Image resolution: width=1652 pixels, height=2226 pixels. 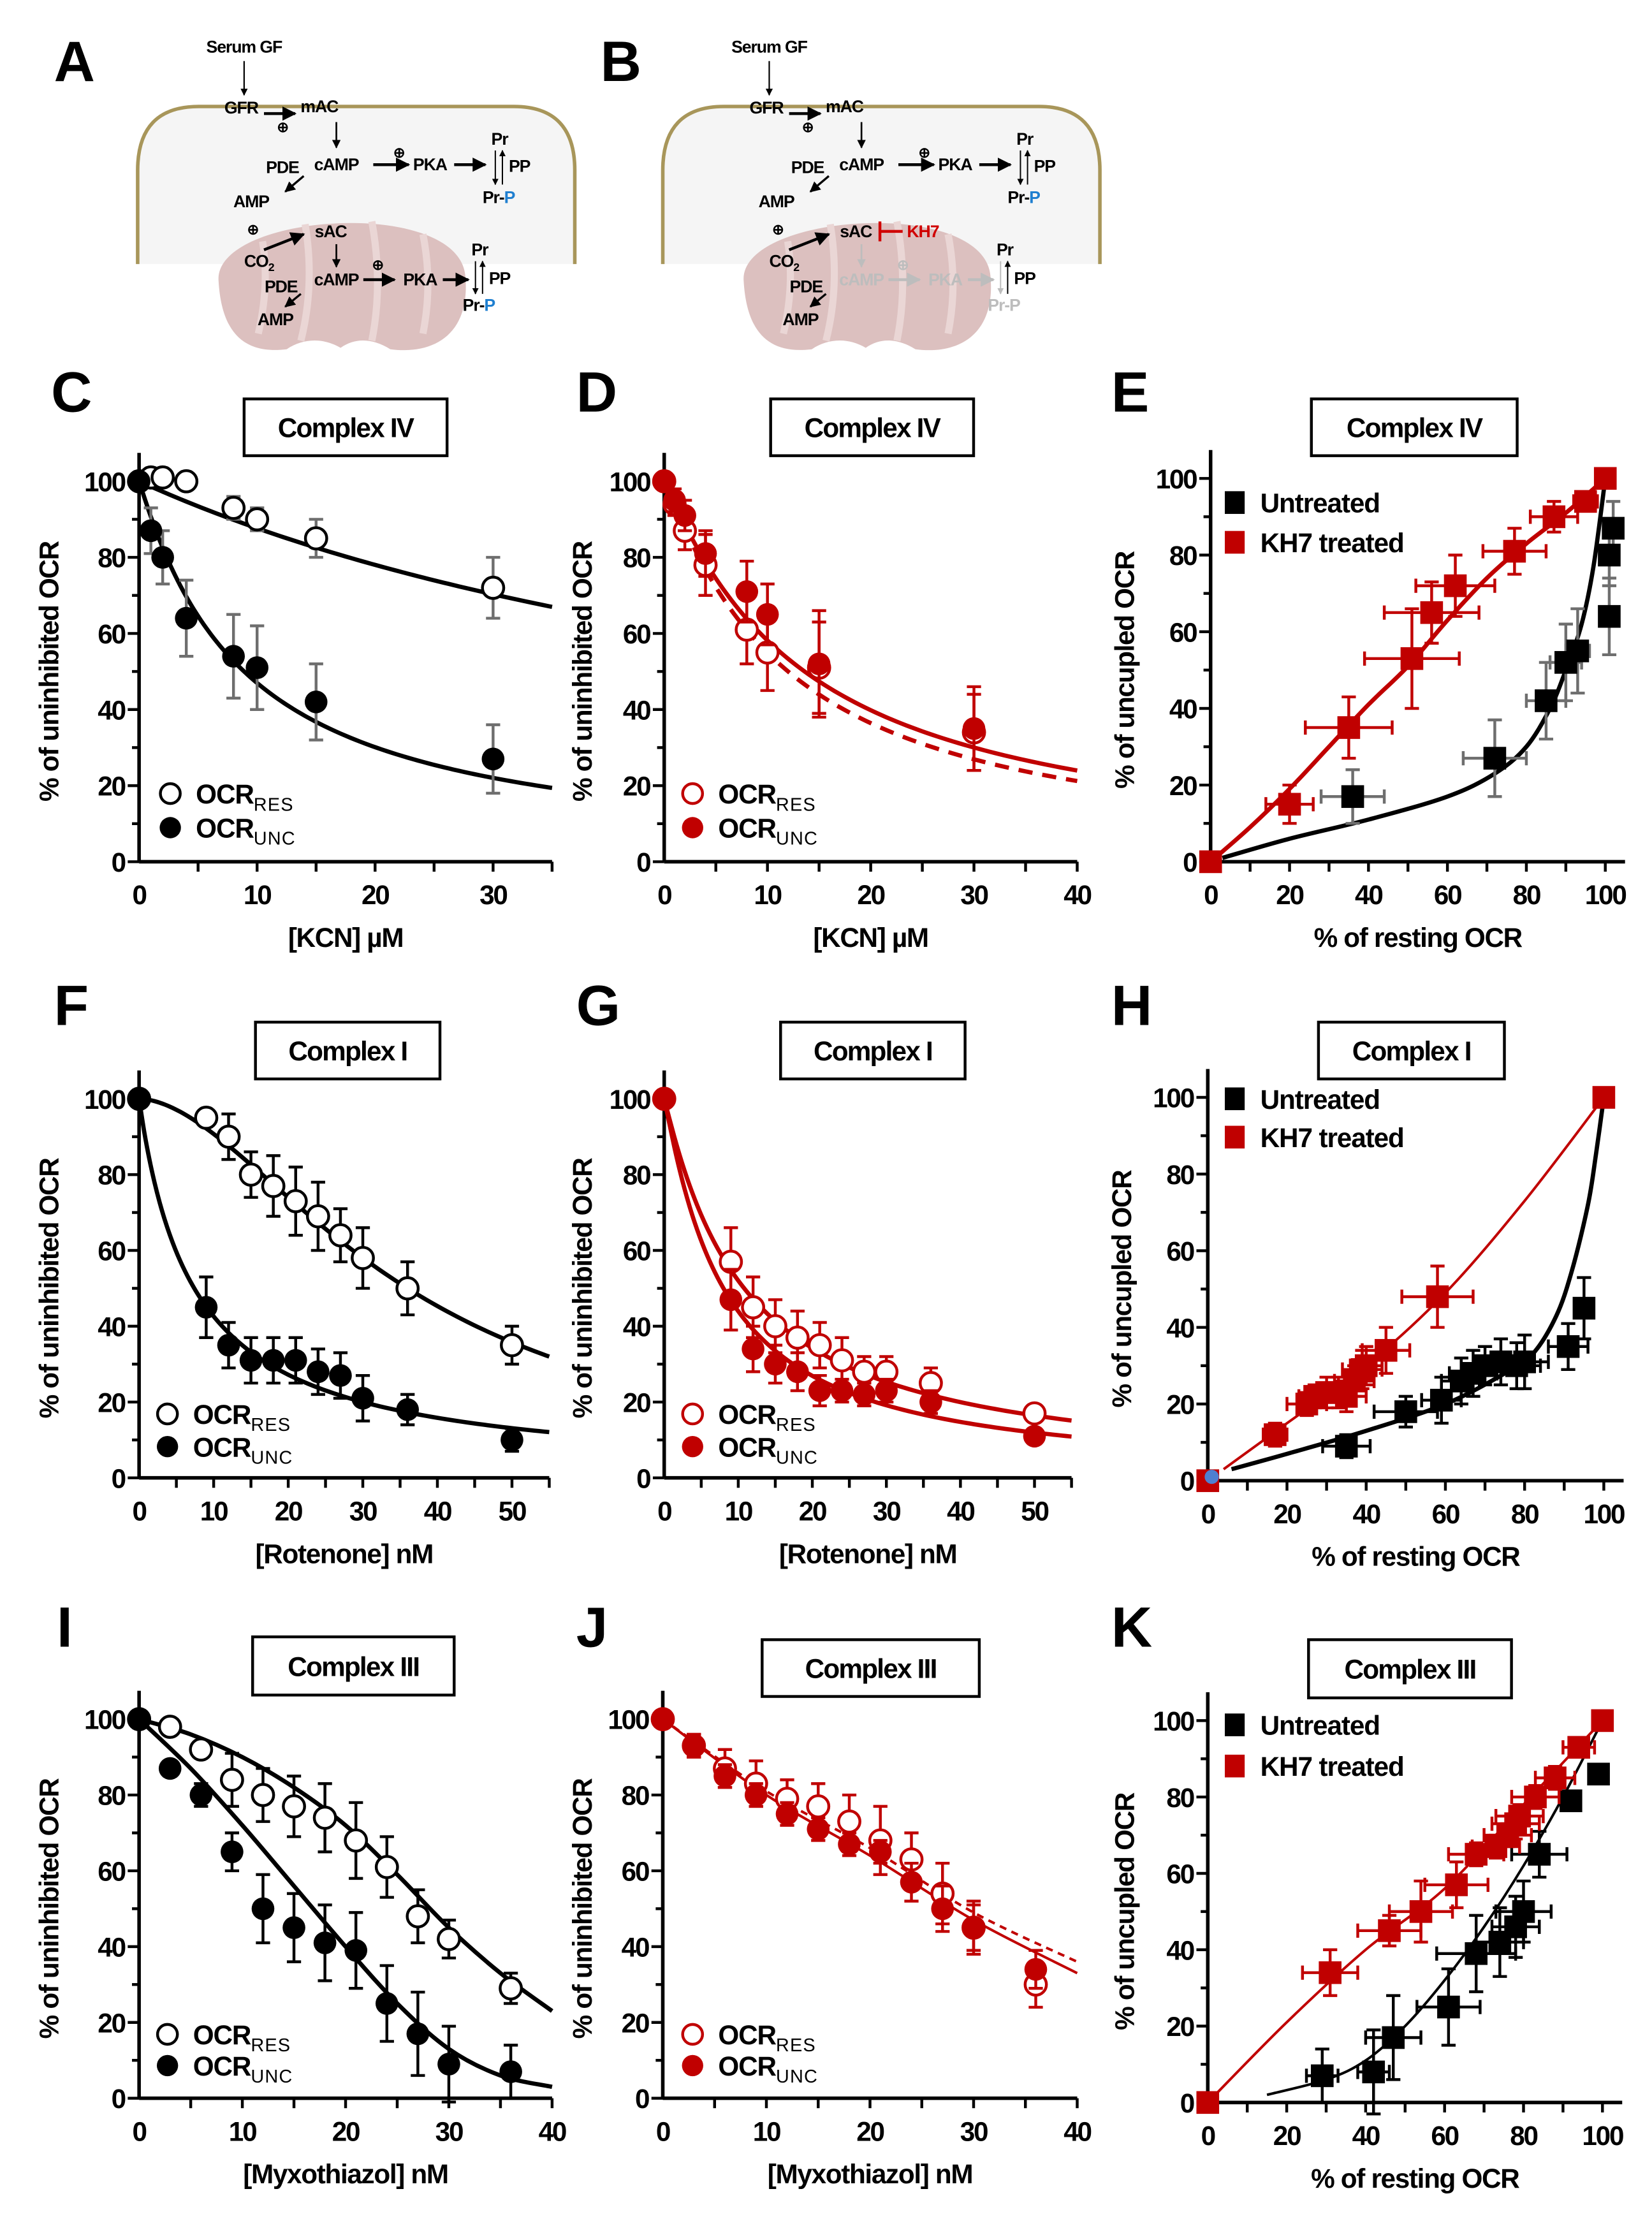 I want to click on chart-title: Complex I, so click(x=348, y=1051).